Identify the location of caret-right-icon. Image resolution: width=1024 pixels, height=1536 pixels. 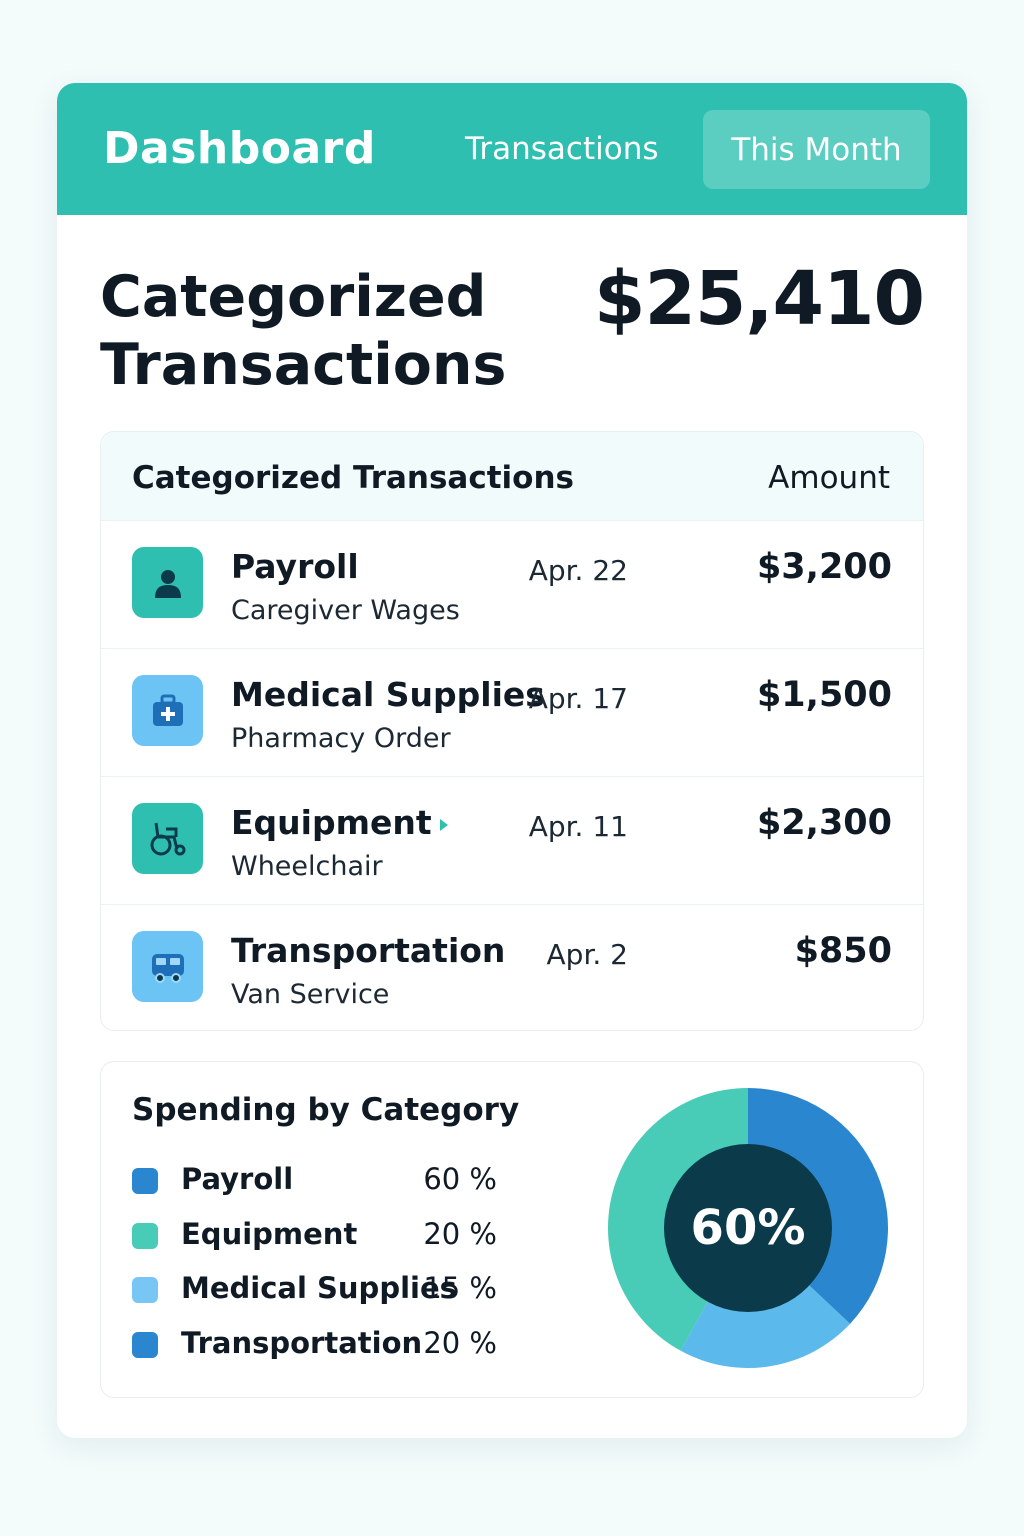
(443, 824).